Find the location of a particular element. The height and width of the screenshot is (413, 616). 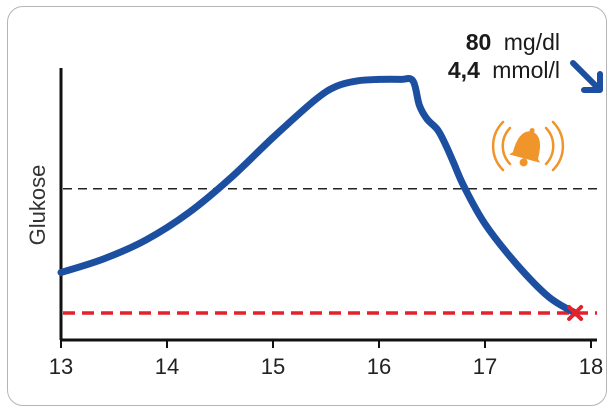

x-tick-label: 14 is located at coordinates (167, 366).